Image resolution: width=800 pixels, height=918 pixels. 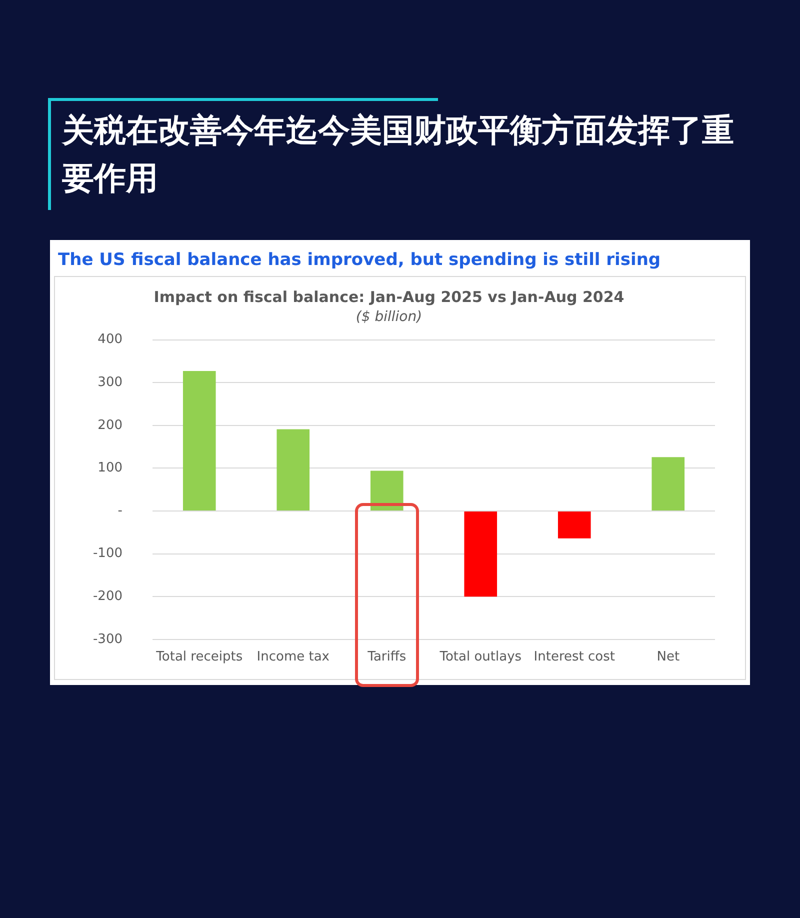 I want to click on x-tick-label: Interest cost, so click(x=574, y=657).